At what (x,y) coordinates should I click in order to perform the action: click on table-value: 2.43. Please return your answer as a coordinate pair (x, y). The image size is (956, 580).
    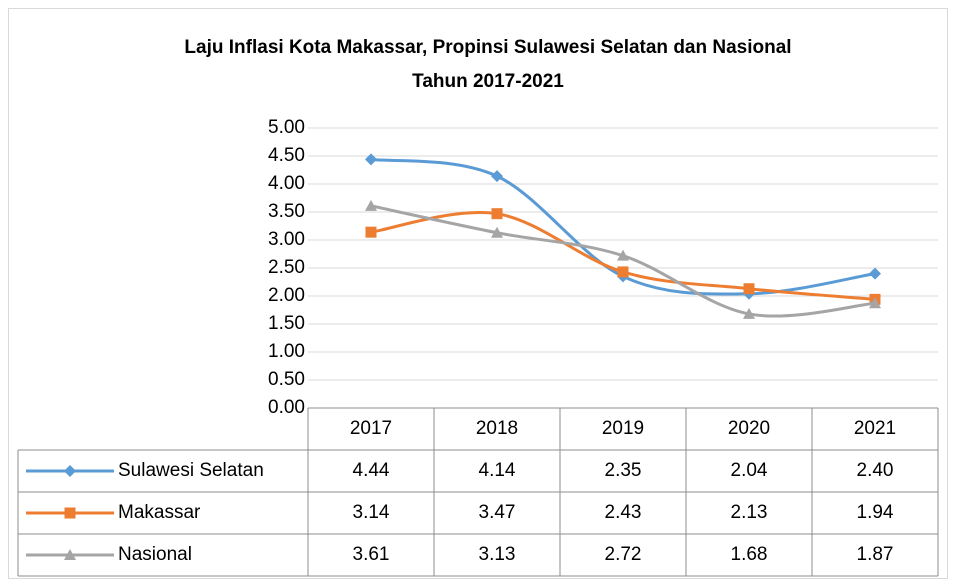
    Looking at the image, I should click on (623, 512).